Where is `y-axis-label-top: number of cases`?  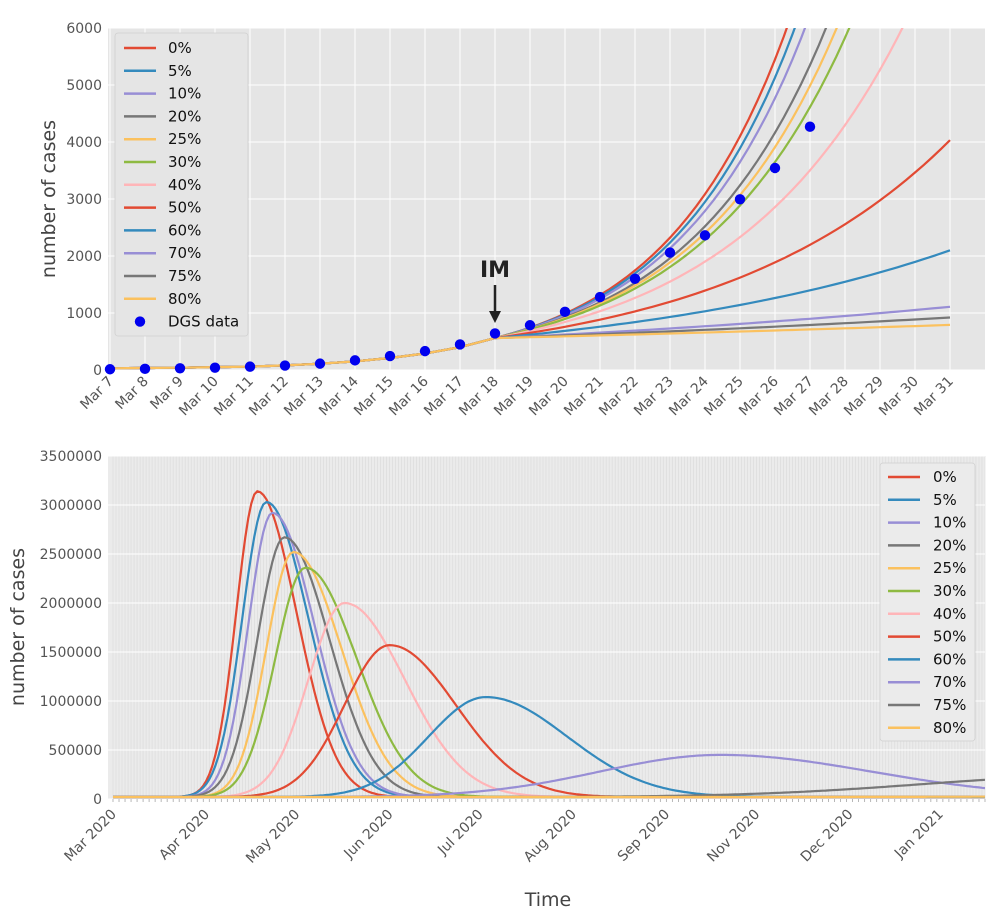
y-axis-label-top: number of cases is located at coordinates (49, 199).